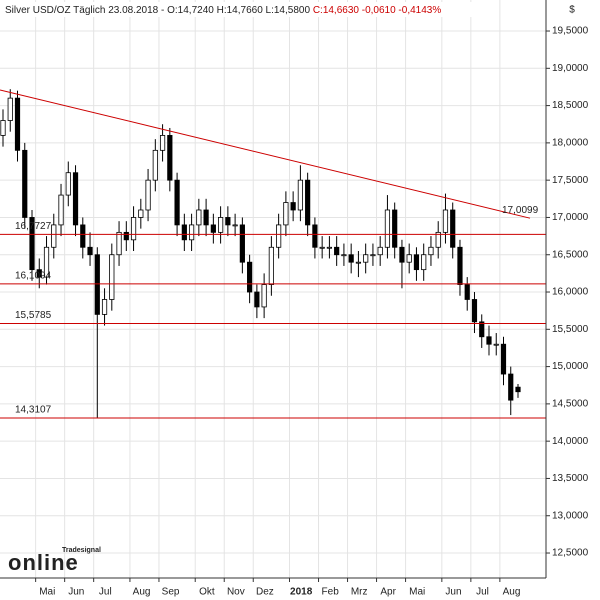  Describe the element at coordinates (570, 329) in the screenshot. I see `y-tick-label: 15,5000` at that location.